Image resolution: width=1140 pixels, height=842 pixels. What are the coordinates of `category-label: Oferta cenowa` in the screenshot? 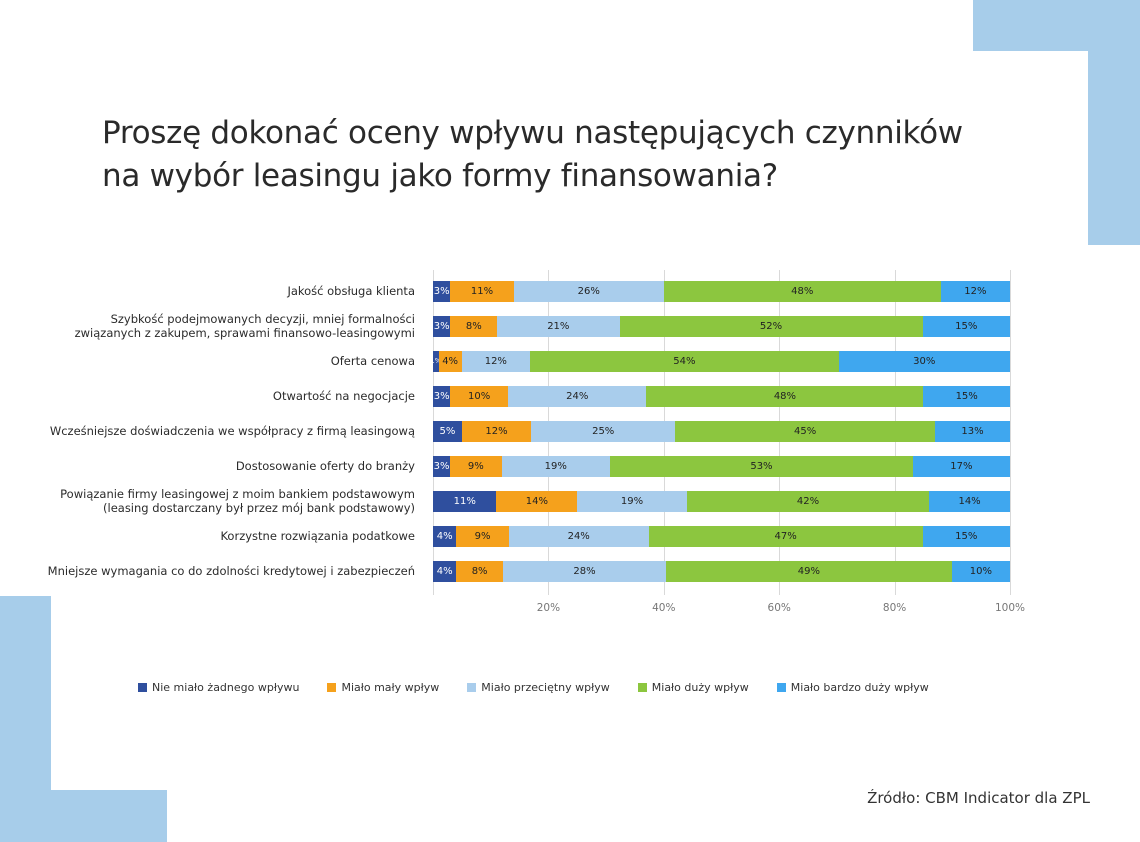 It's located at (373, 361).